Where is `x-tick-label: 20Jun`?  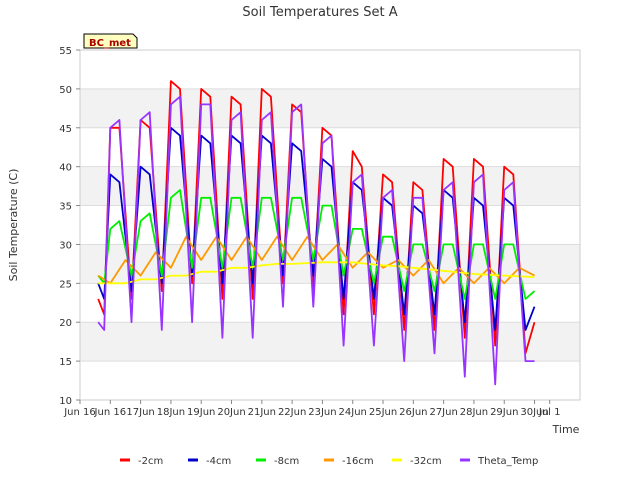 x-tick-label: 20Jun is located at coordinates (231, 412).